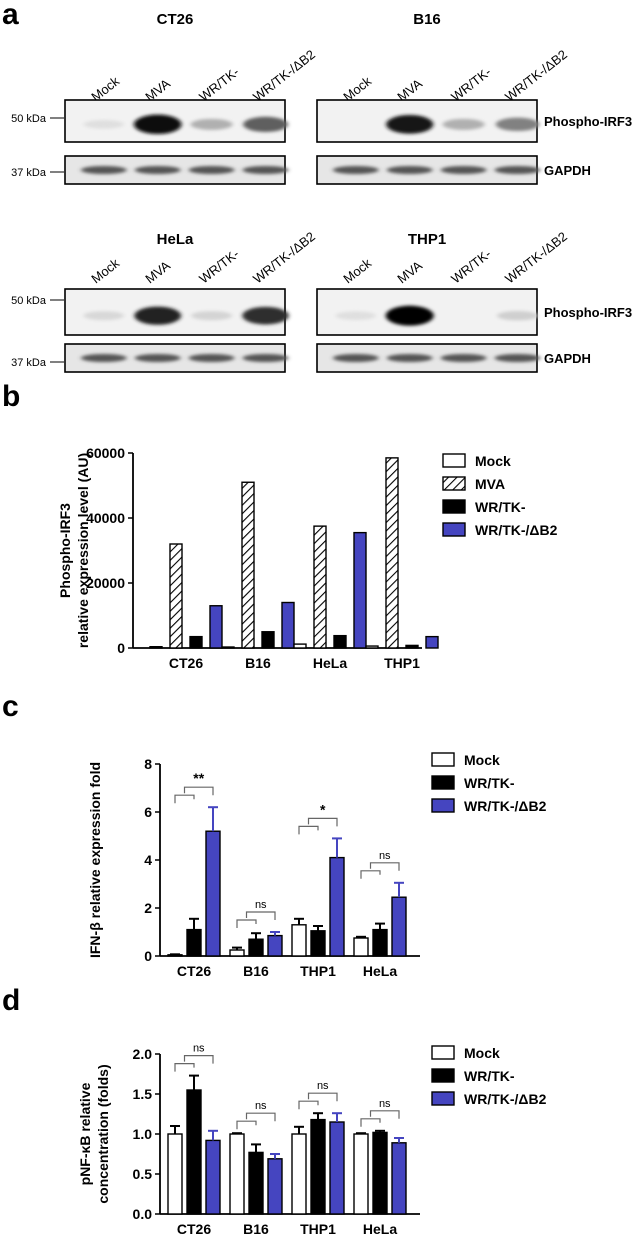 The image size is (640, 1253). What do you see at coordinates (500, 507) in the screenshot?
I see `legend-label: WR/TK-` at bounding box center [500, 507].